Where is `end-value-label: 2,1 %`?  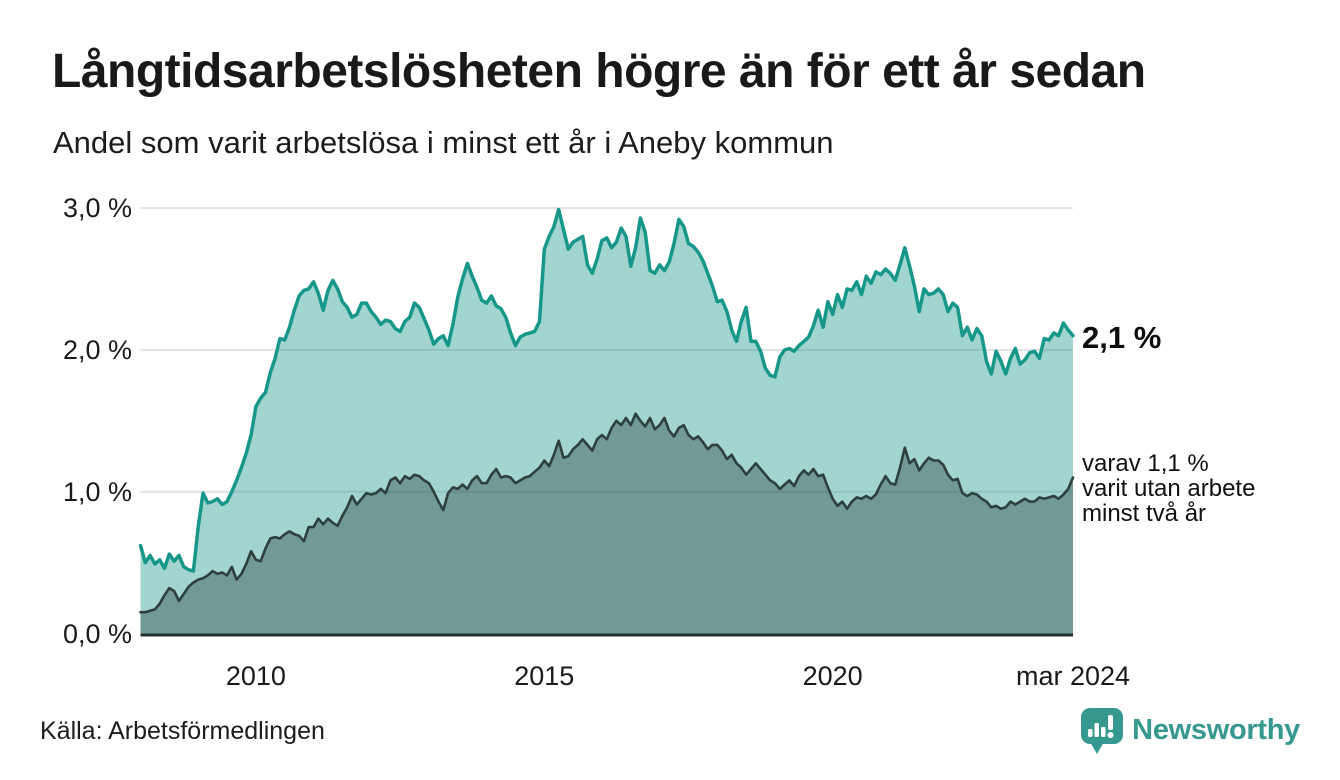 end-value-label: 2,1 % is located at coordinates (1122, 337).